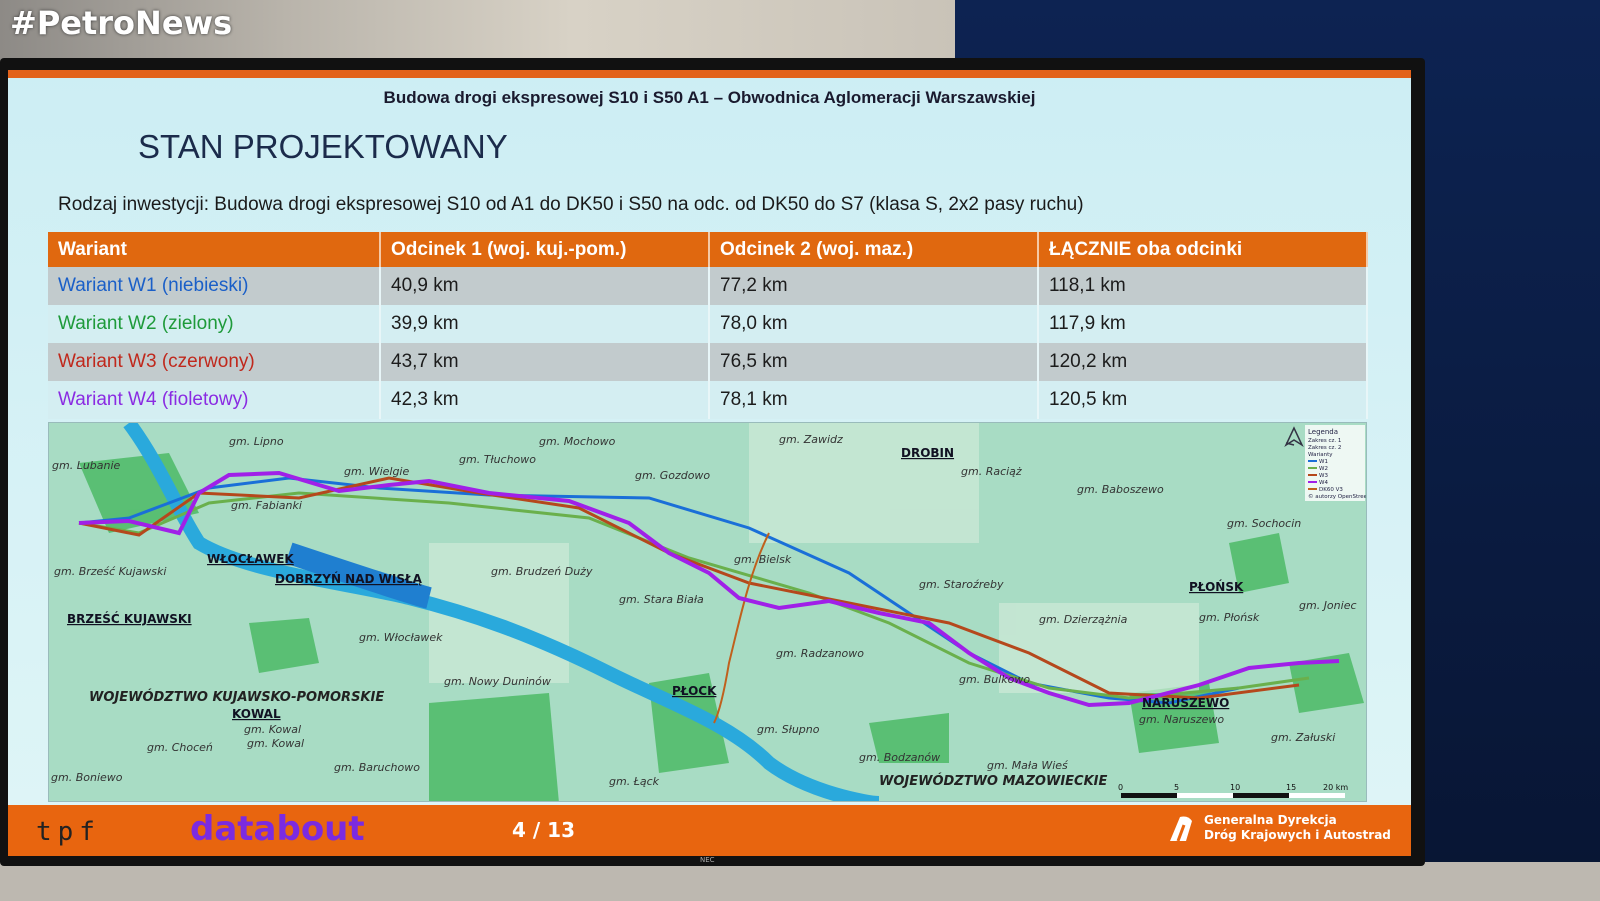 This screenshot has width=1600, height=901. I want to click on floor, so click(800, 881).